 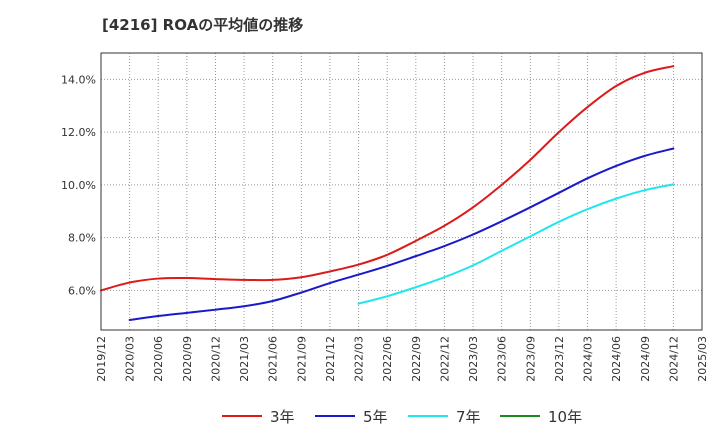 I want to click on x-tick-label: 2023/06, so click(x=502, y=359).